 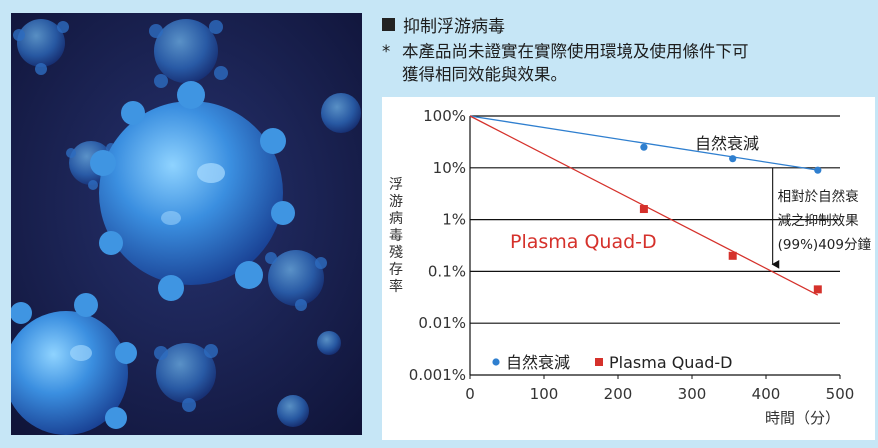 What do you see at coordinates (396, 202) in the screenshot?
I see `y-axis-label-char: 游` at bounding box center [396, 202].